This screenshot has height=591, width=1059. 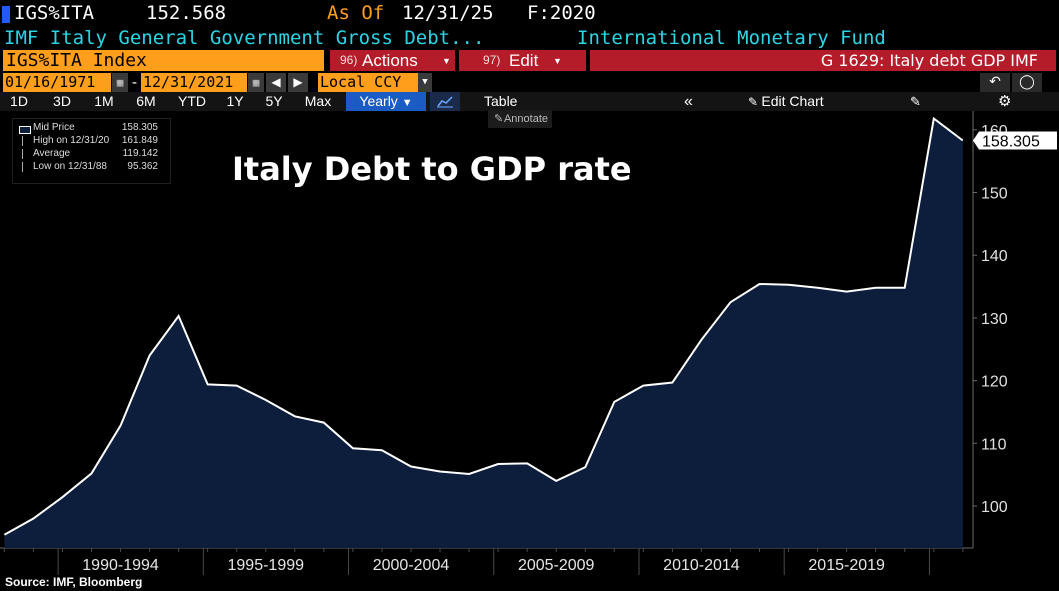 What do you see at coordinates (356, 13) in the screenshot?
I see `as-of-label: As Of` at bounding box center [356, 13].